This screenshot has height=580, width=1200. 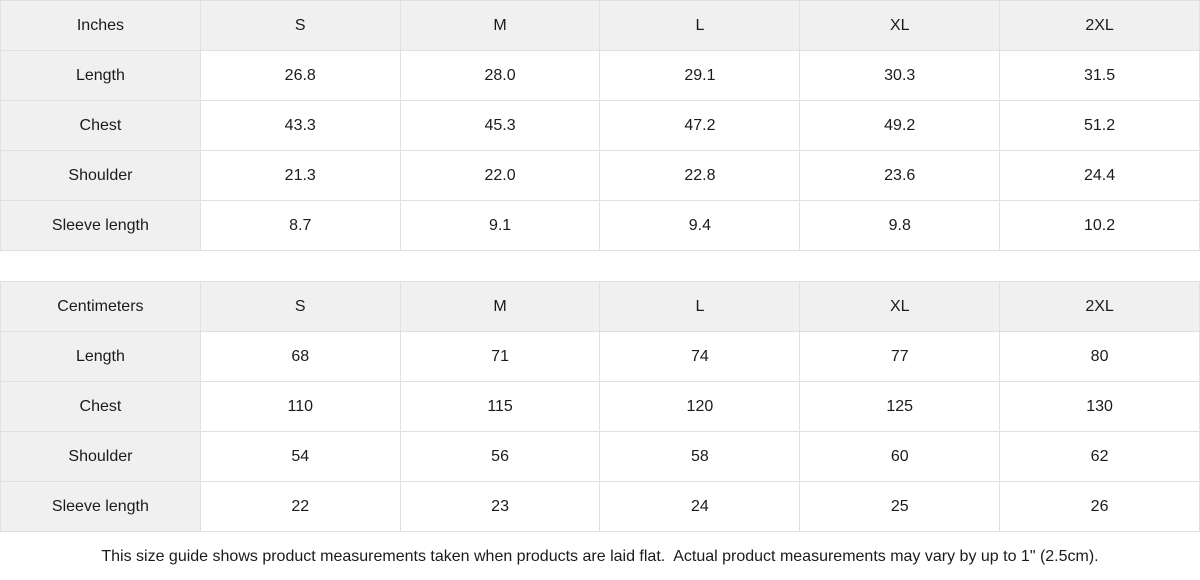 I want to click on table-row-shoulder: Shoulder 21.3 22.0 22.8 23.6 24.4, so click(x=600, y=175).